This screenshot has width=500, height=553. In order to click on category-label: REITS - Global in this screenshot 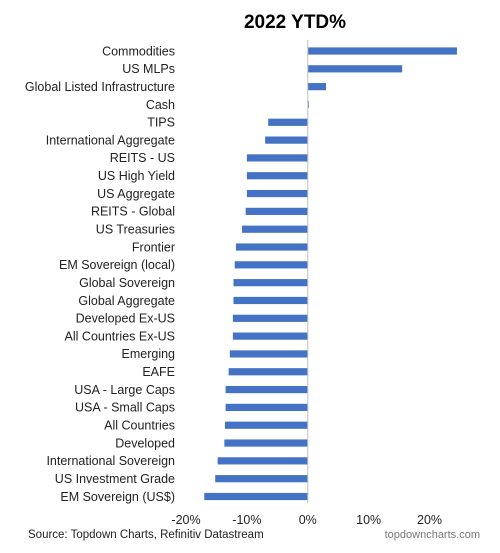, I will do `click(133, 212)`.